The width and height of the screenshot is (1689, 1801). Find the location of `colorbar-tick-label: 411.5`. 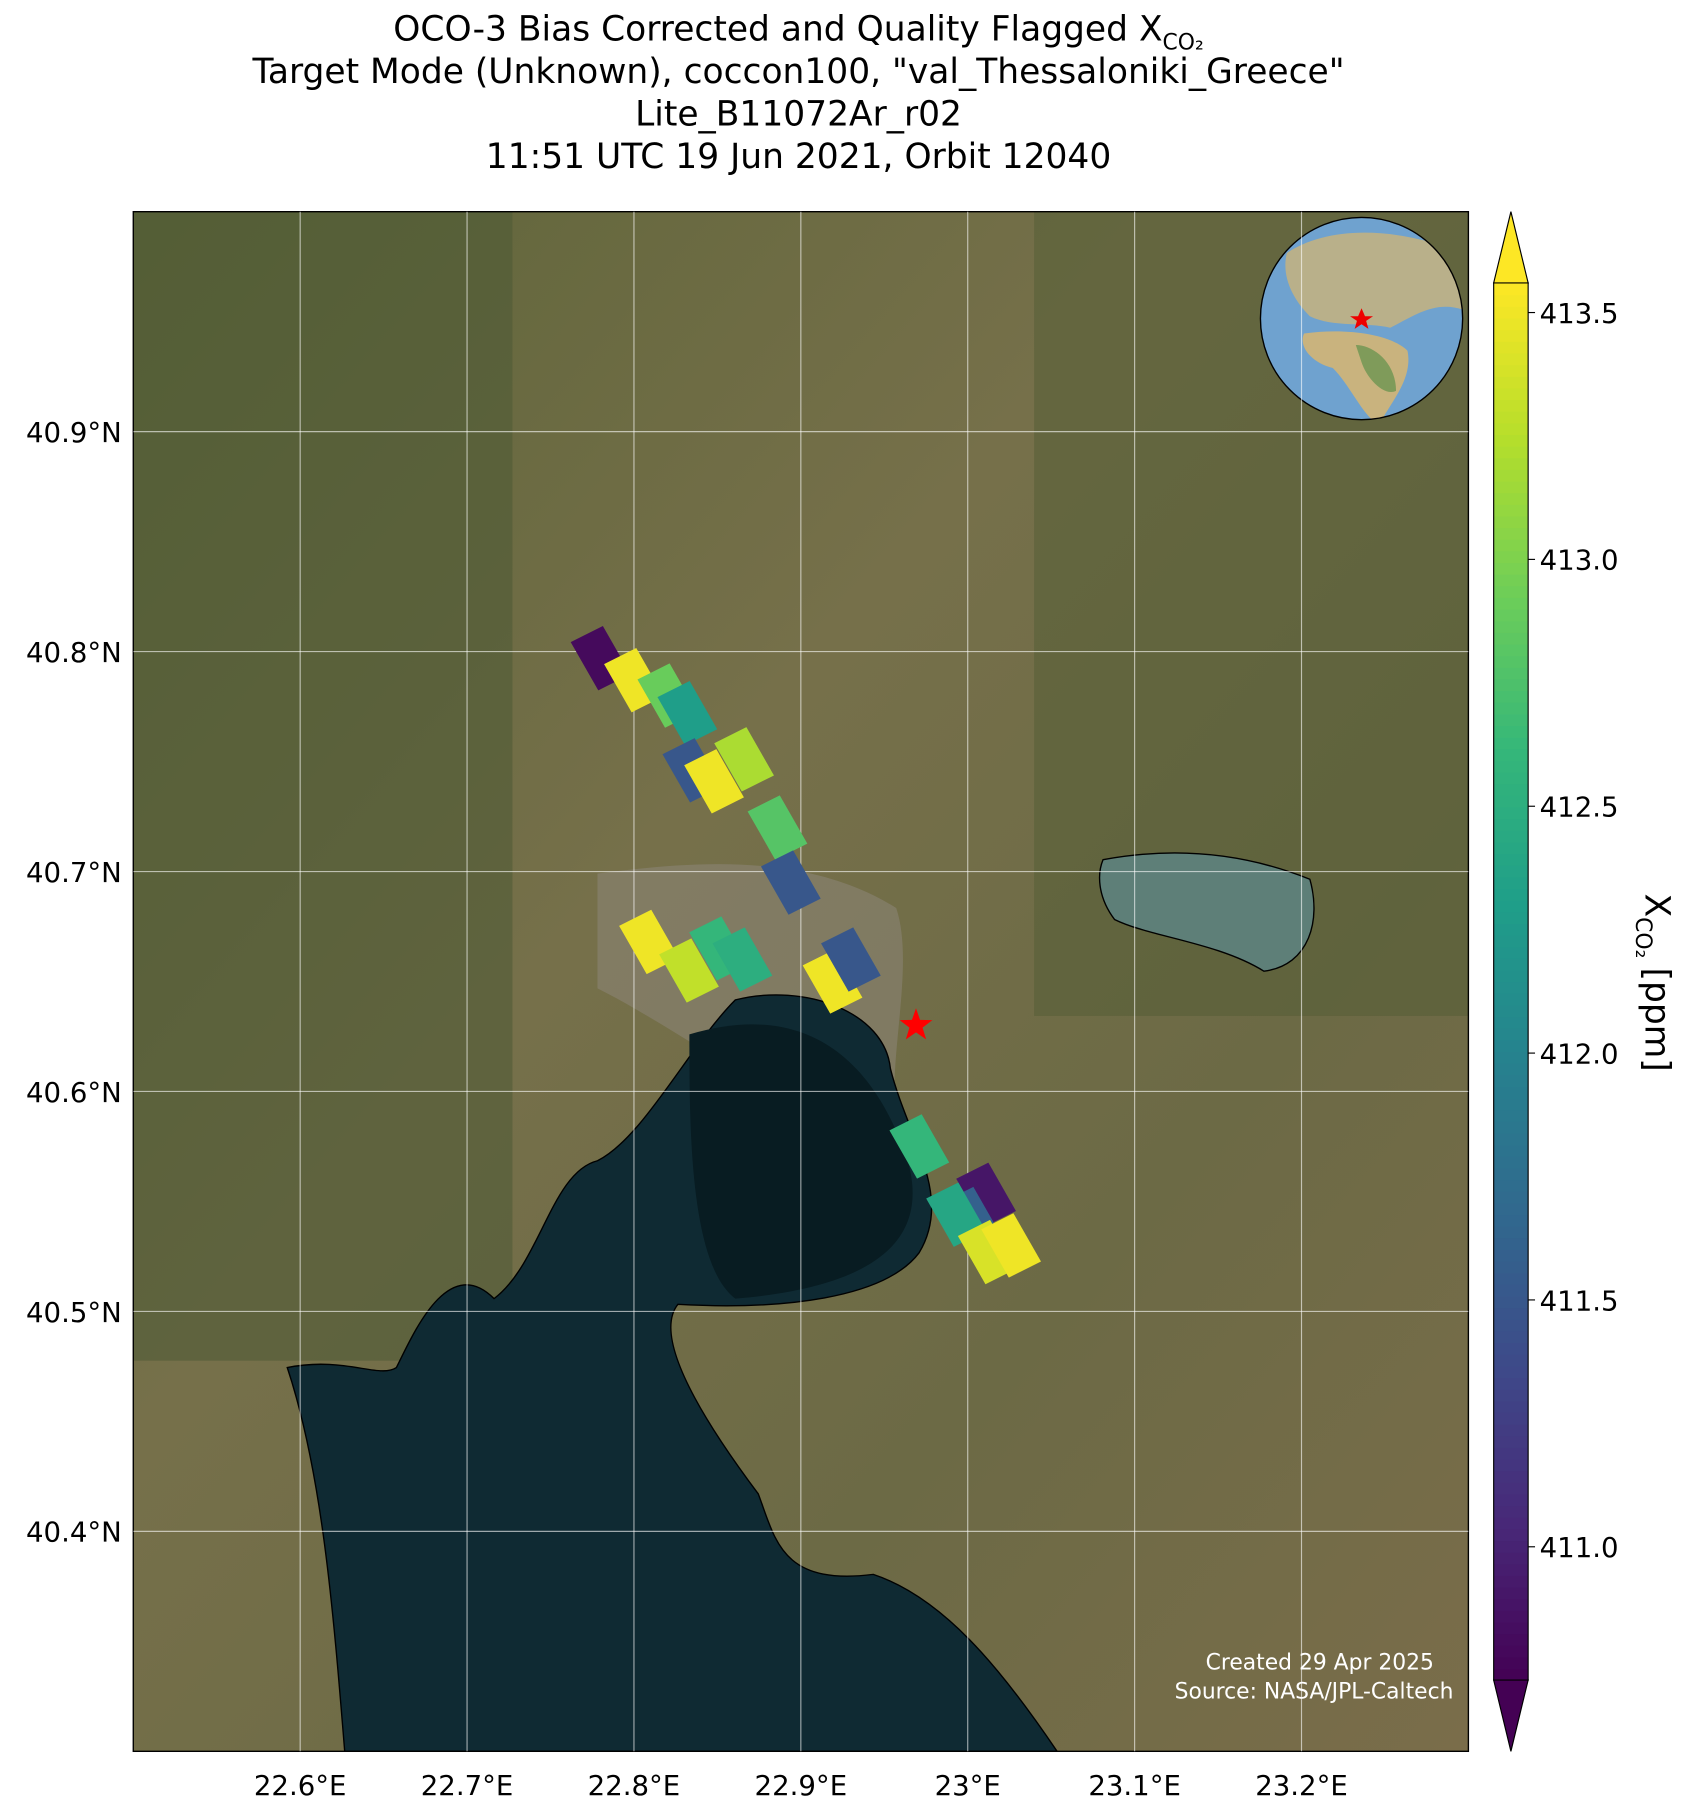

colorbar-tick-label: 411.5 is located at coordinates (1579, 1300).